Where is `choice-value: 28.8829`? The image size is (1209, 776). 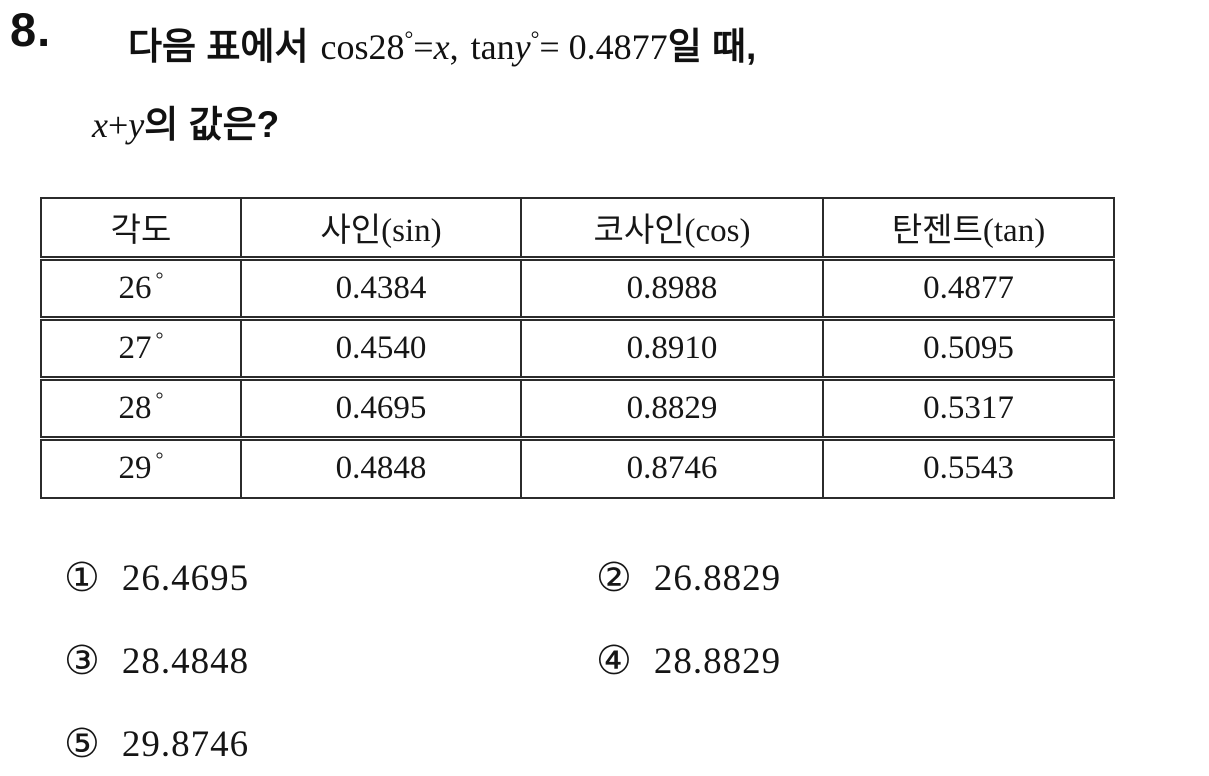 choice-value: 28.8829 is located at coordinates (717, 661).